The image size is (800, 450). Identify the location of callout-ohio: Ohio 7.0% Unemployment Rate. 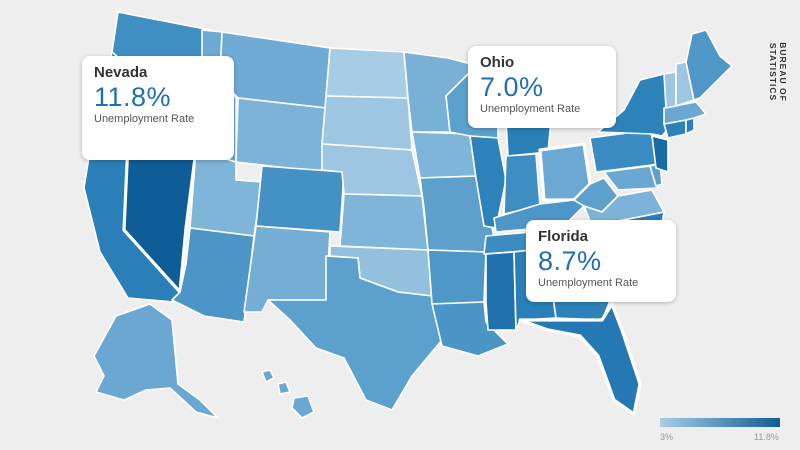
(542, 87).